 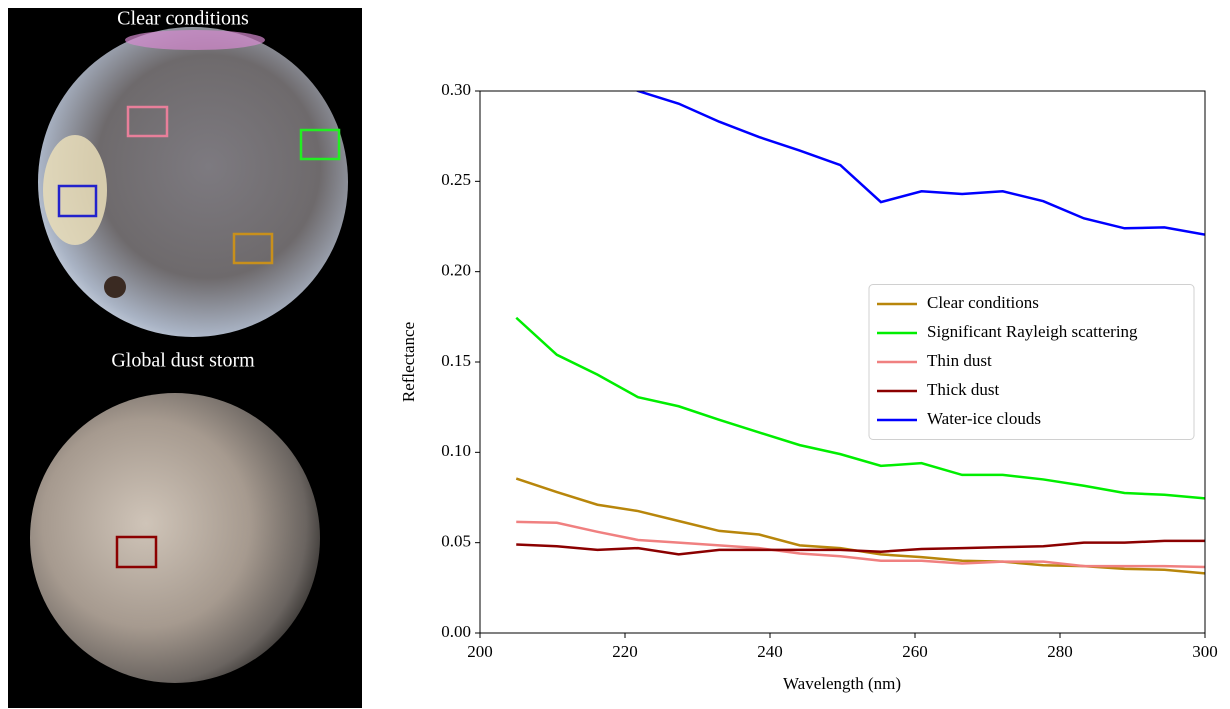 I want to click on x-axis-label: Wavelength (nm), so click(x=842, y=683).